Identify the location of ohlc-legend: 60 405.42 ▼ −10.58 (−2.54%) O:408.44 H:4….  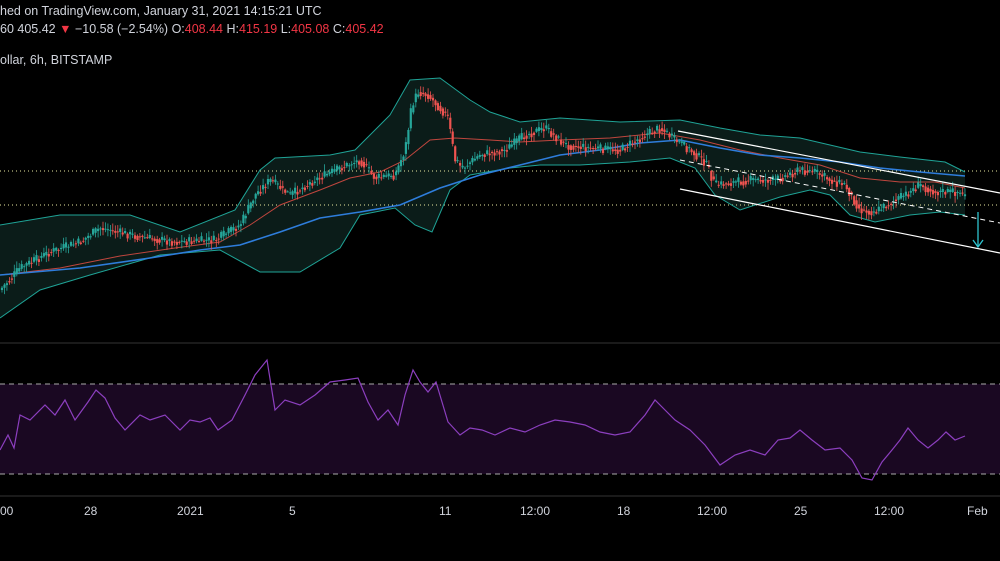
(192, 29).